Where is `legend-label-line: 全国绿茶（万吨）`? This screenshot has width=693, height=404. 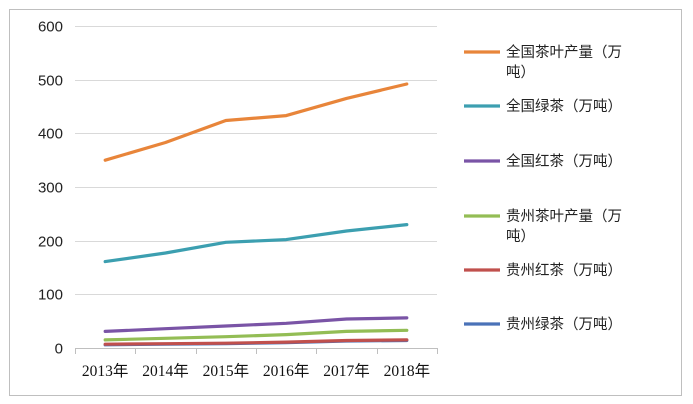 legend-label-line: 全国绿茶（万吨） is located at coordinates (564, 106).